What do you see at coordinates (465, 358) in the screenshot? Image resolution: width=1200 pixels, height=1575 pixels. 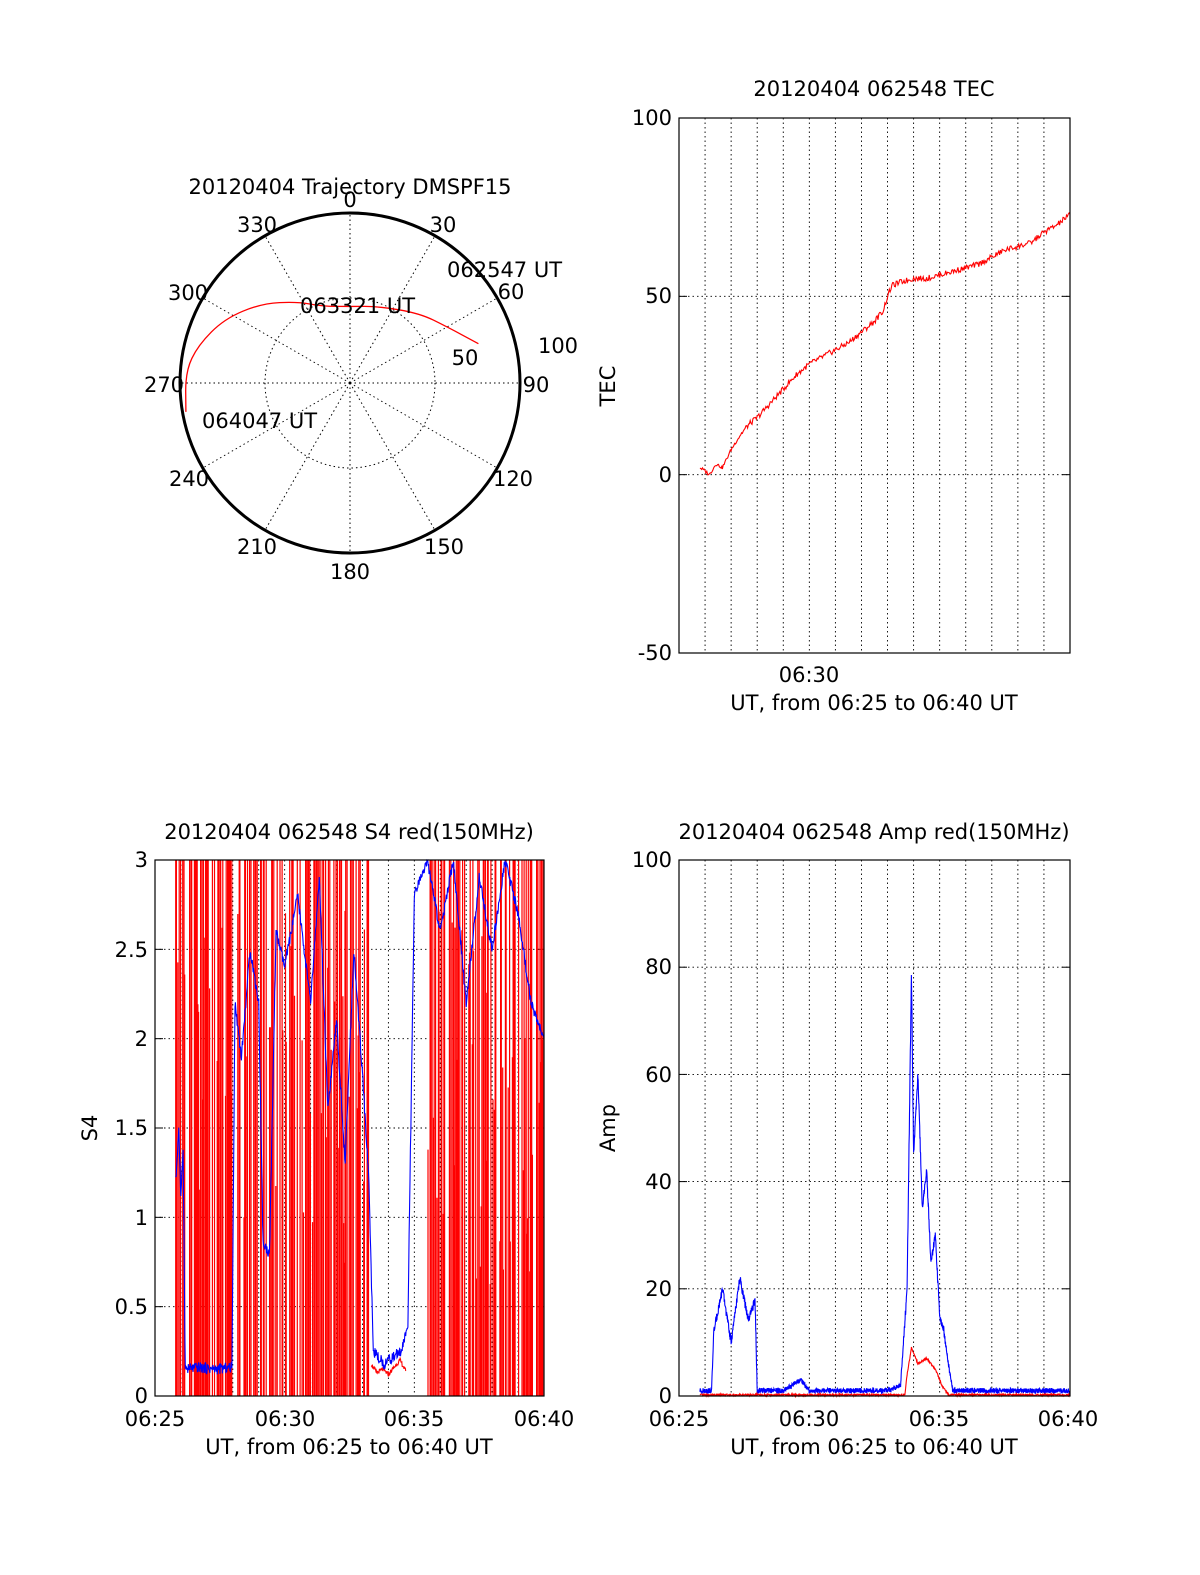 I see `radial-label-50: 50` at bounding box center [465, 358].